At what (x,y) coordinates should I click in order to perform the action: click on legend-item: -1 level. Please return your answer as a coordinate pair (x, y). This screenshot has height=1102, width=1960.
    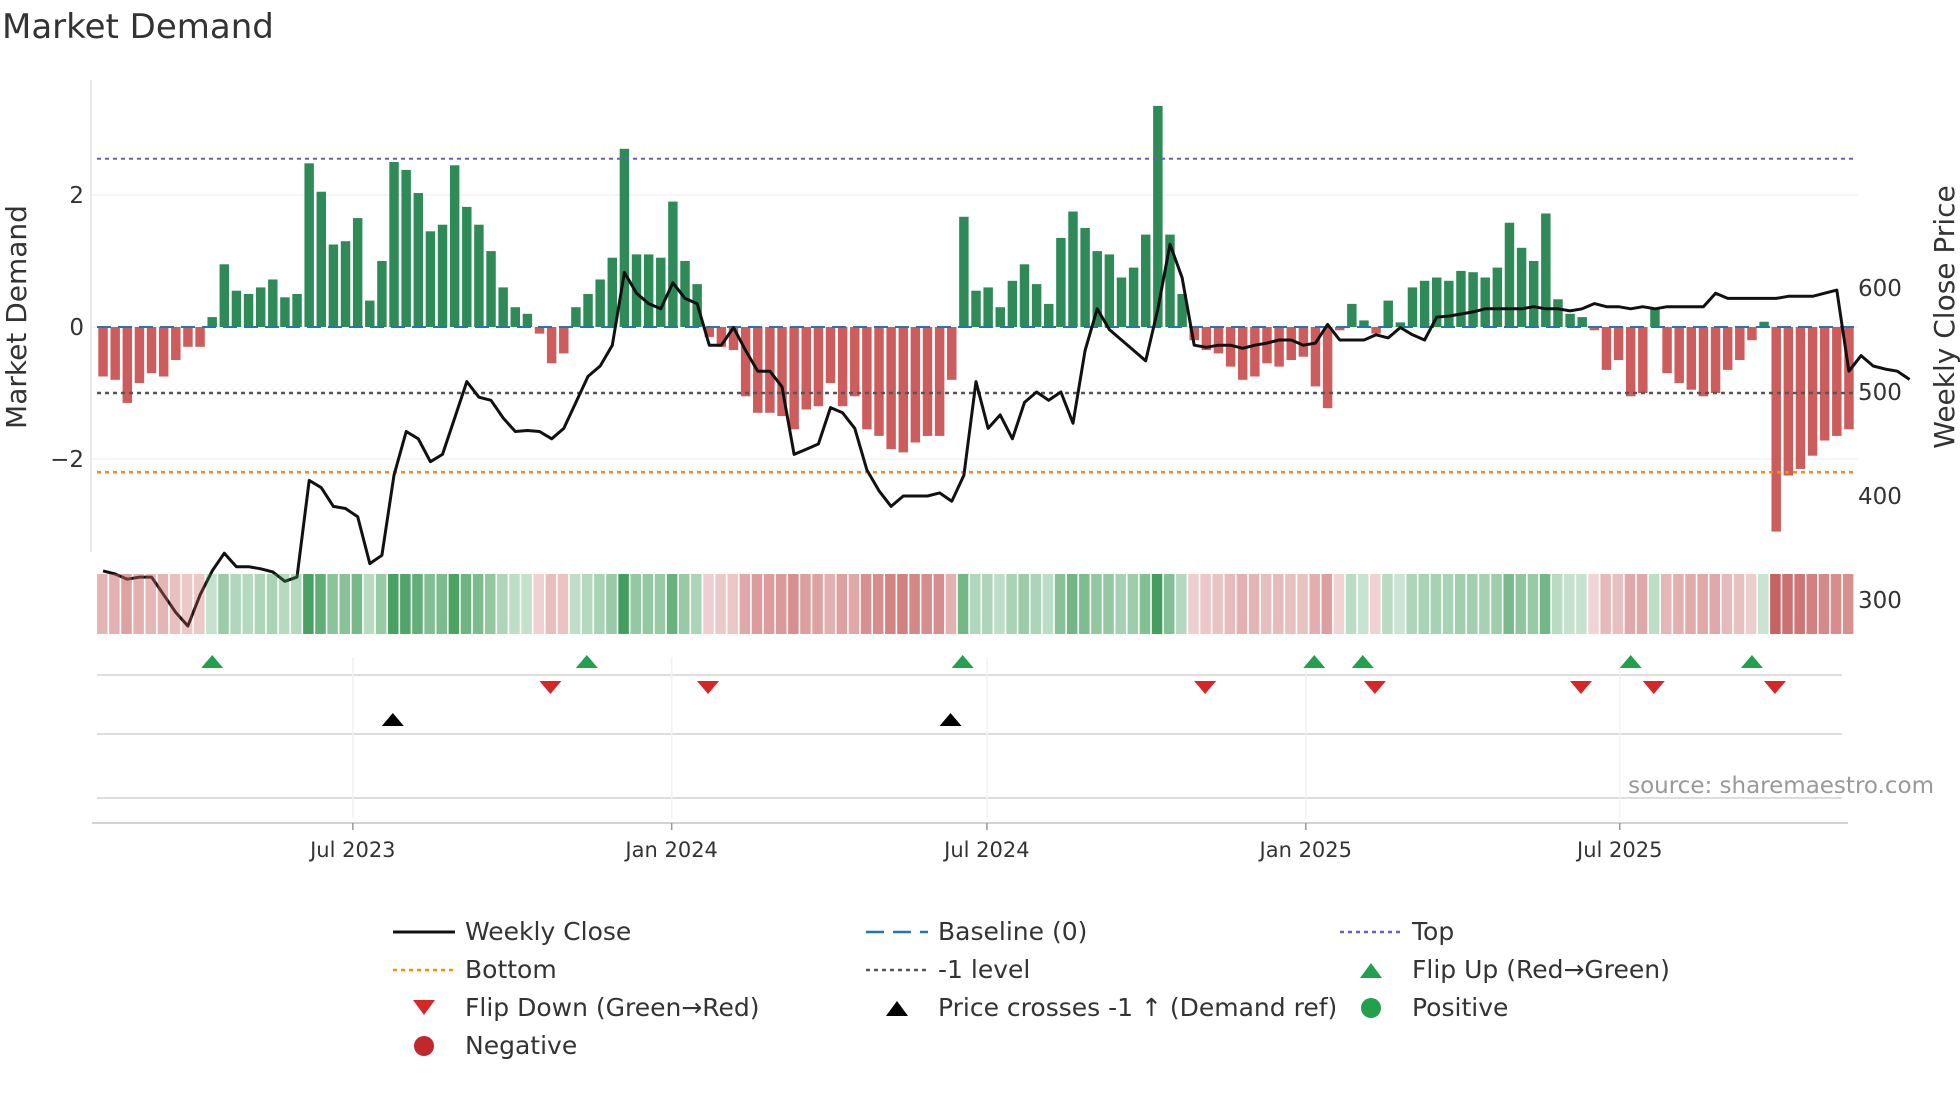
    Looking at the image, I should click on (948, 969).